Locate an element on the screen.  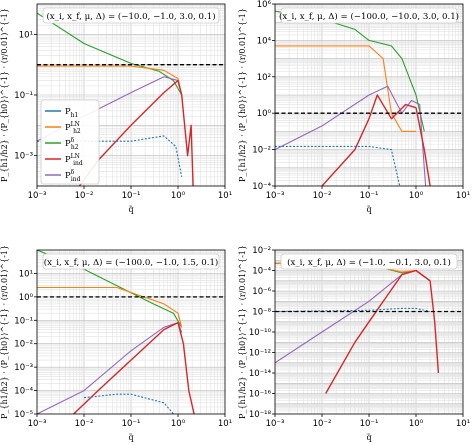
legend-item: Ph1 is located at coordinates (61, 112).